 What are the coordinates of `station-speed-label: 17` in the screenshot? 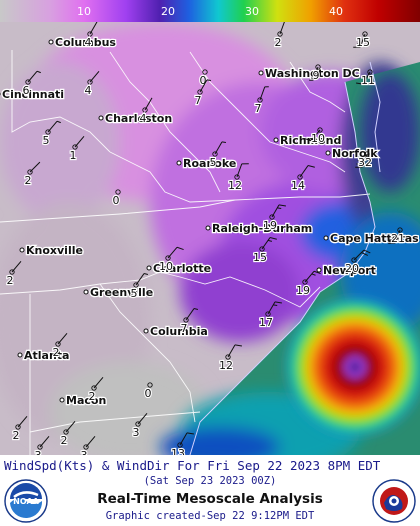 It's located at (266, 322).